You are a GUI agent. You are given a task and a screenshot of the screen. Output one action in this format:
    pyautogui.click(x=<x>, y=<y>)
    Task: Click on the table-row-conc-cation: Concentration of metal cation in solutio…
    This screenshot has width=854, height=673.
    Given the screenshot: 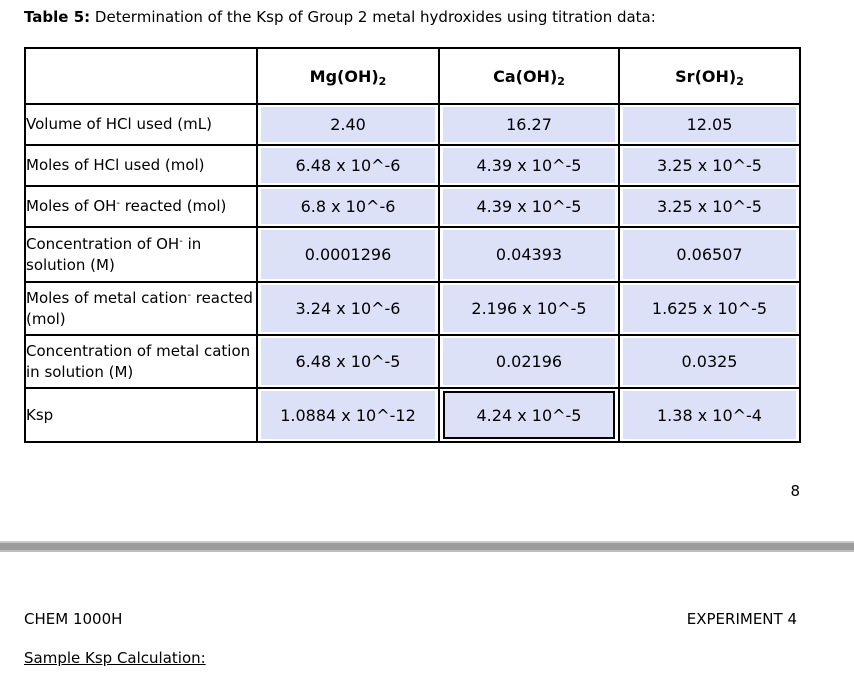 What is the action you would take?
    pyautogui.click(x=412, y=361)
    